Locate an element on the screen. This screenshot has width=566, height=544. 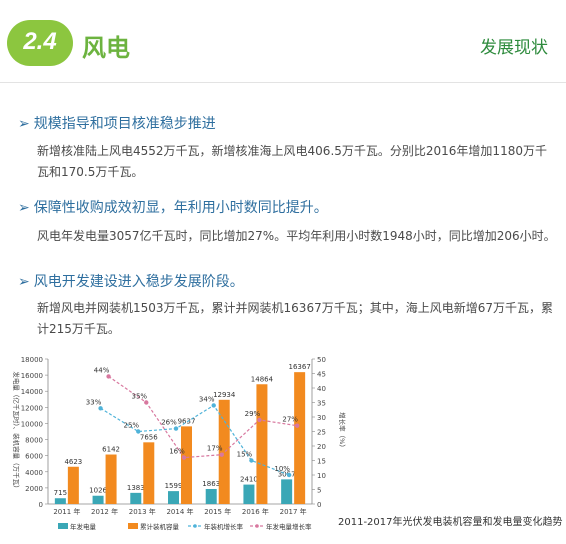
bullet-heading-2: ➢ 保障性收购成效初显，年利用小时数同比提升。 is located at coordinates (173, 207).